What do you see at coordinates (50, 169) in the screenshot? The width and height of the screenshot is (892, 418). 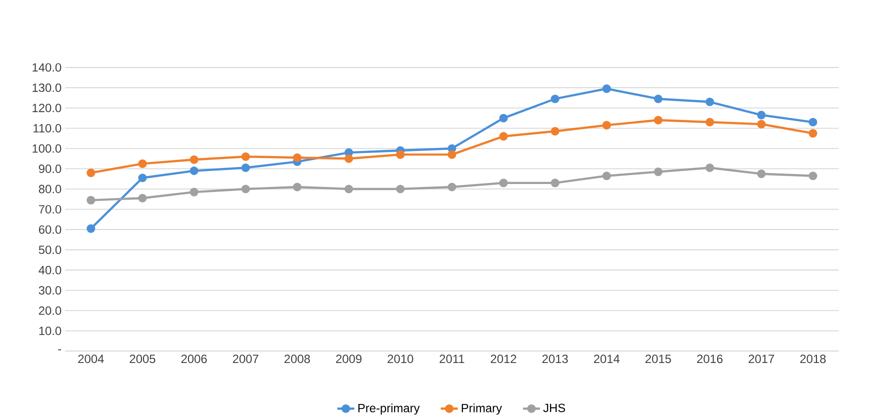 I see `y-tick-label: 90.0` at bounding box center [50, 169].